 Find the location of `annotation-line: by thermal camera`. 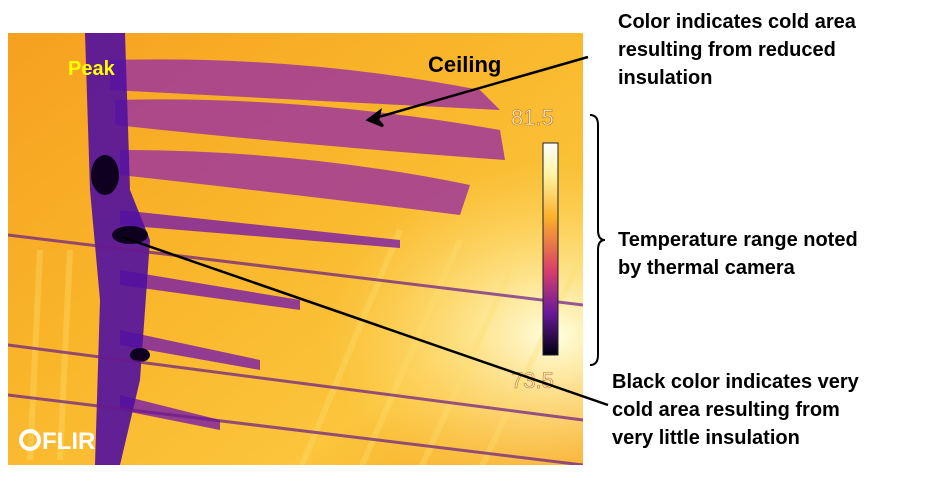

annotation-line: by thermal camera is located at coordinates (707, 268).